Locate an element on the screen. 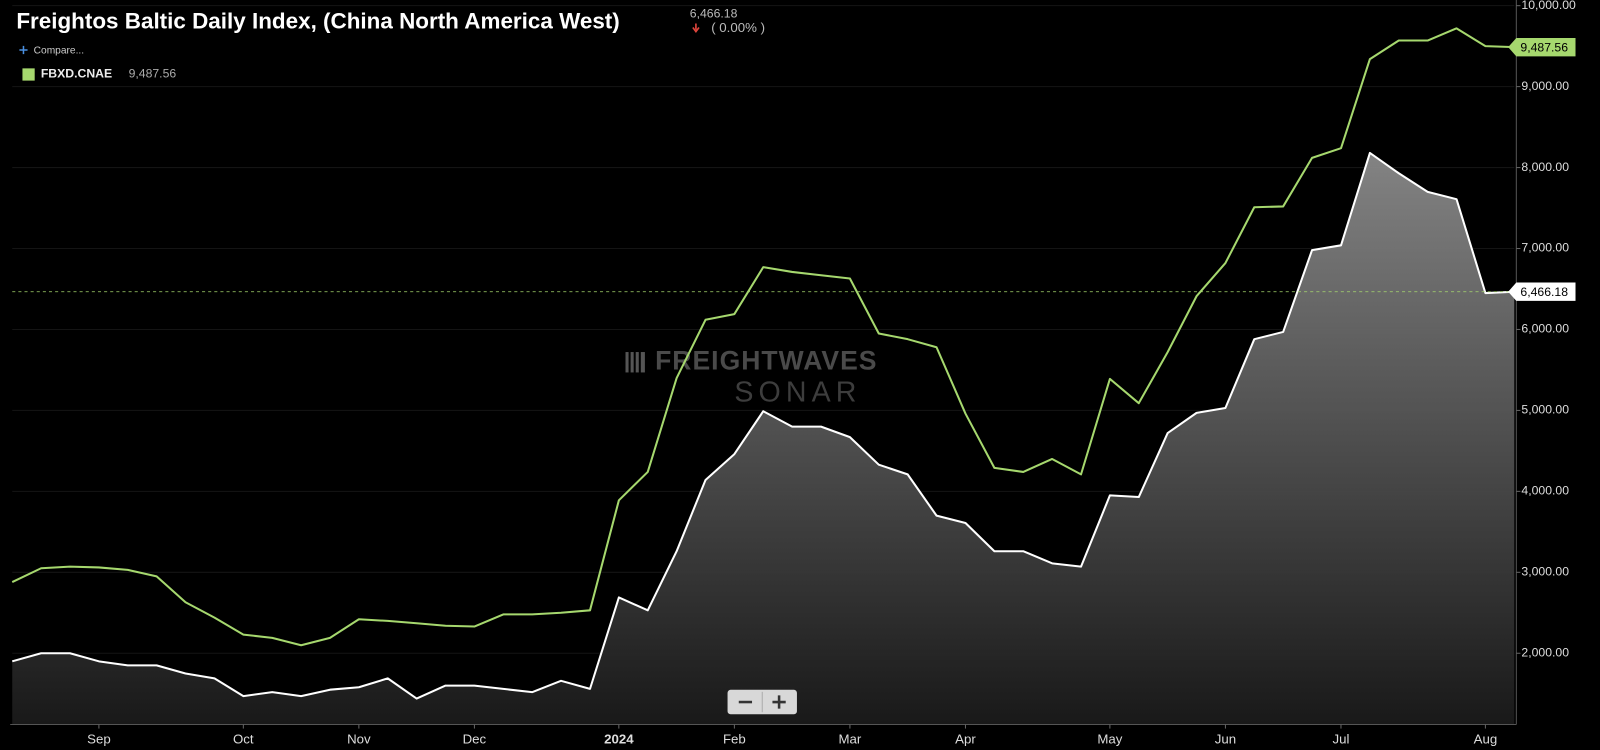  current-value: 6,466.18 is located at coordinates (714, 14).